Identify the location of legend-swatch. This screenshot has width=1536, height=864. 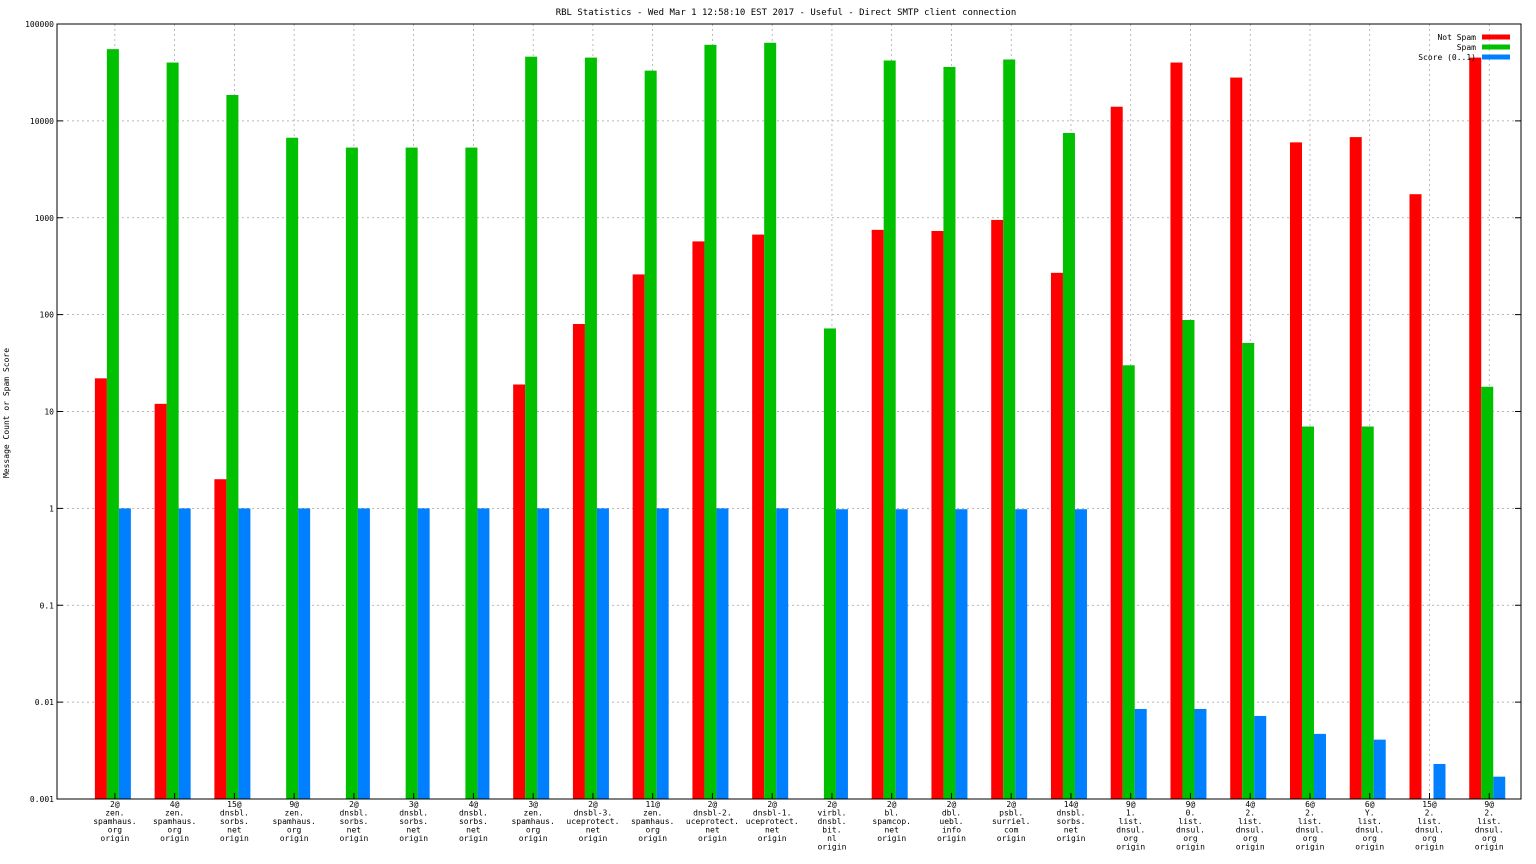
(1496, 57).